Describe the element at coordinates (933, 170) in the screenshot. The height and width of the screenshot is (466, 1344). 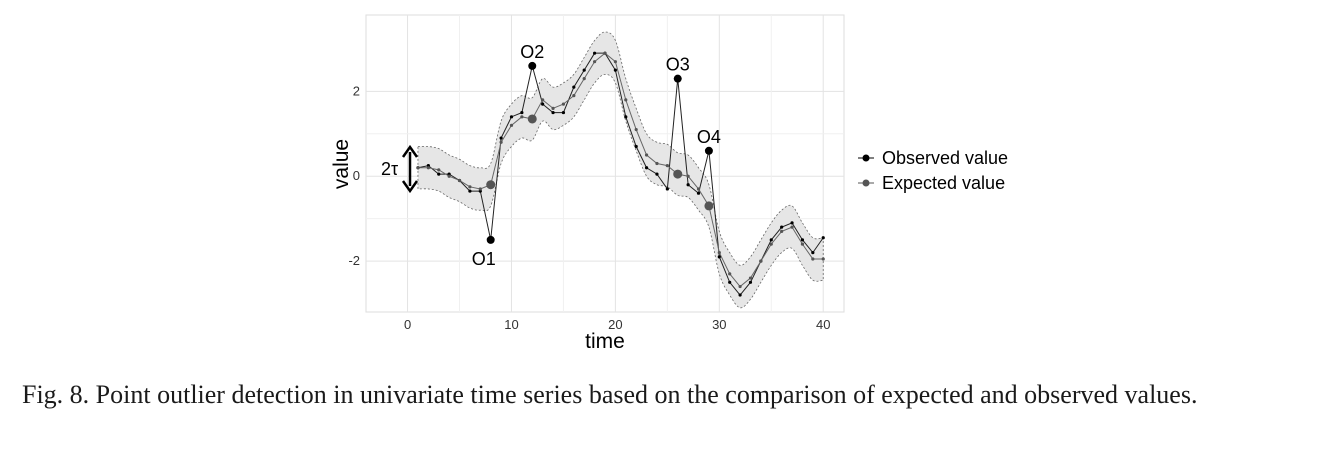
I see `legend: Observed value Expected value` at that location.